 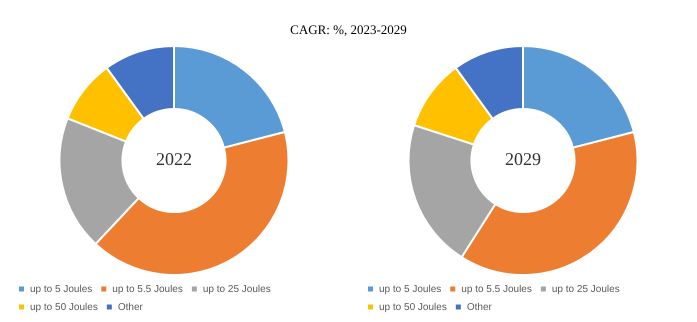 I want to click on text: CAGR: %, 2023-2029, so click(x=348, y=30).